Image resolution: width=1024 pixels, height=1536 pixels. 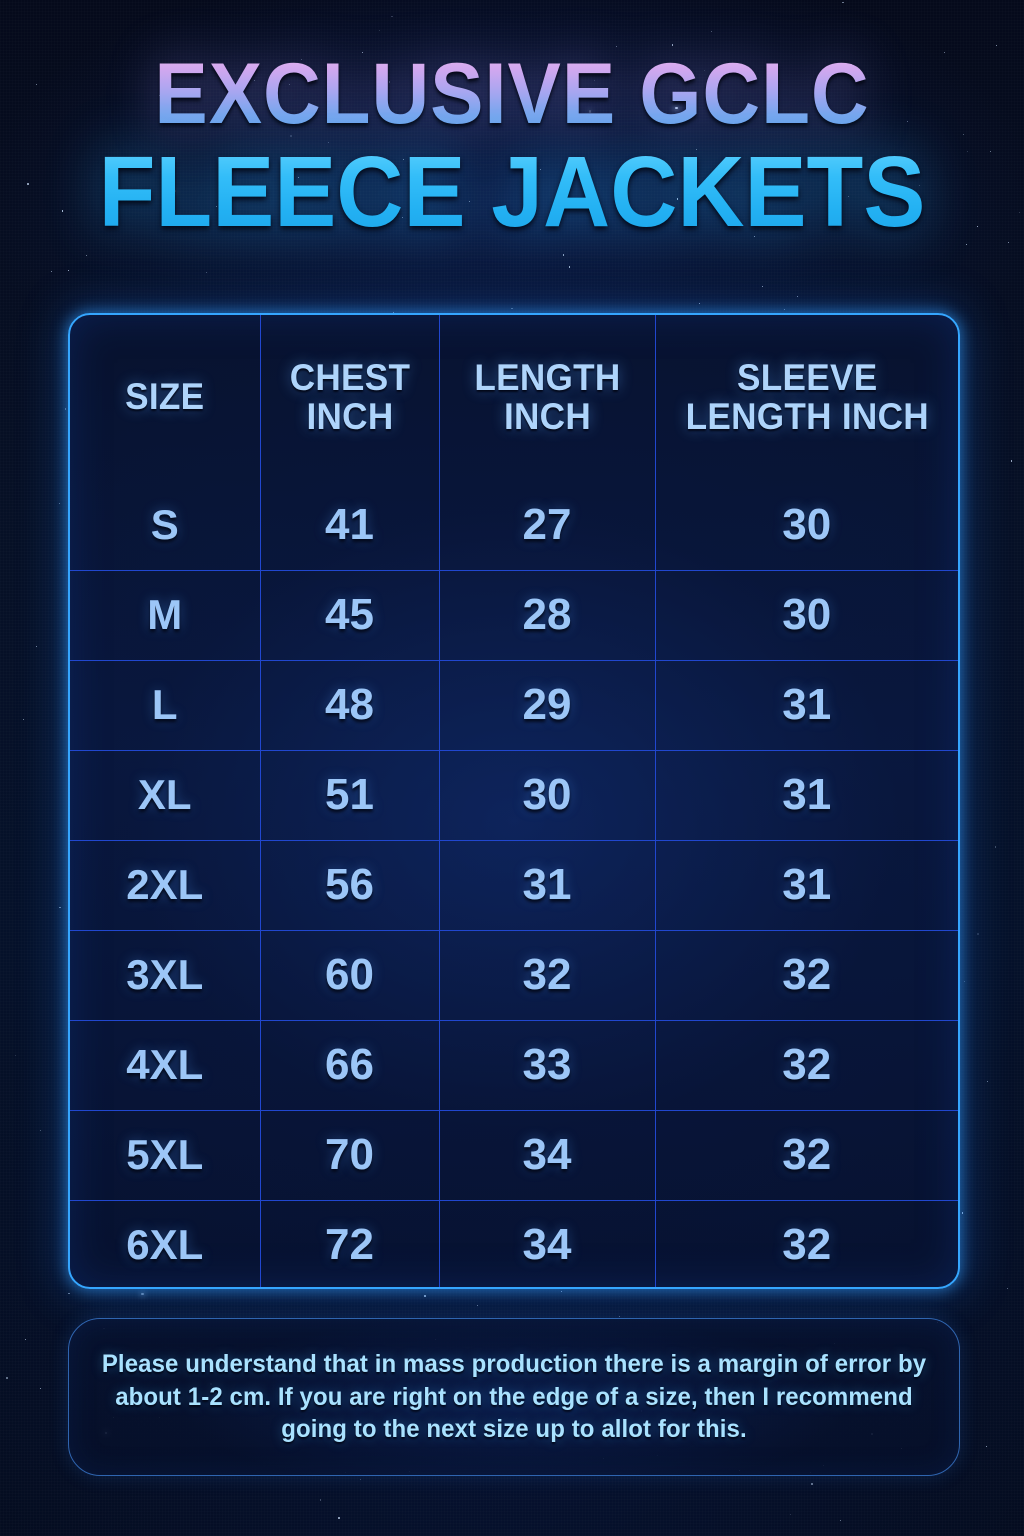 What do you see at coordinates (547, 885) in the screenshot?
I see `cell-length: 31` at bounding box center [547, 885].